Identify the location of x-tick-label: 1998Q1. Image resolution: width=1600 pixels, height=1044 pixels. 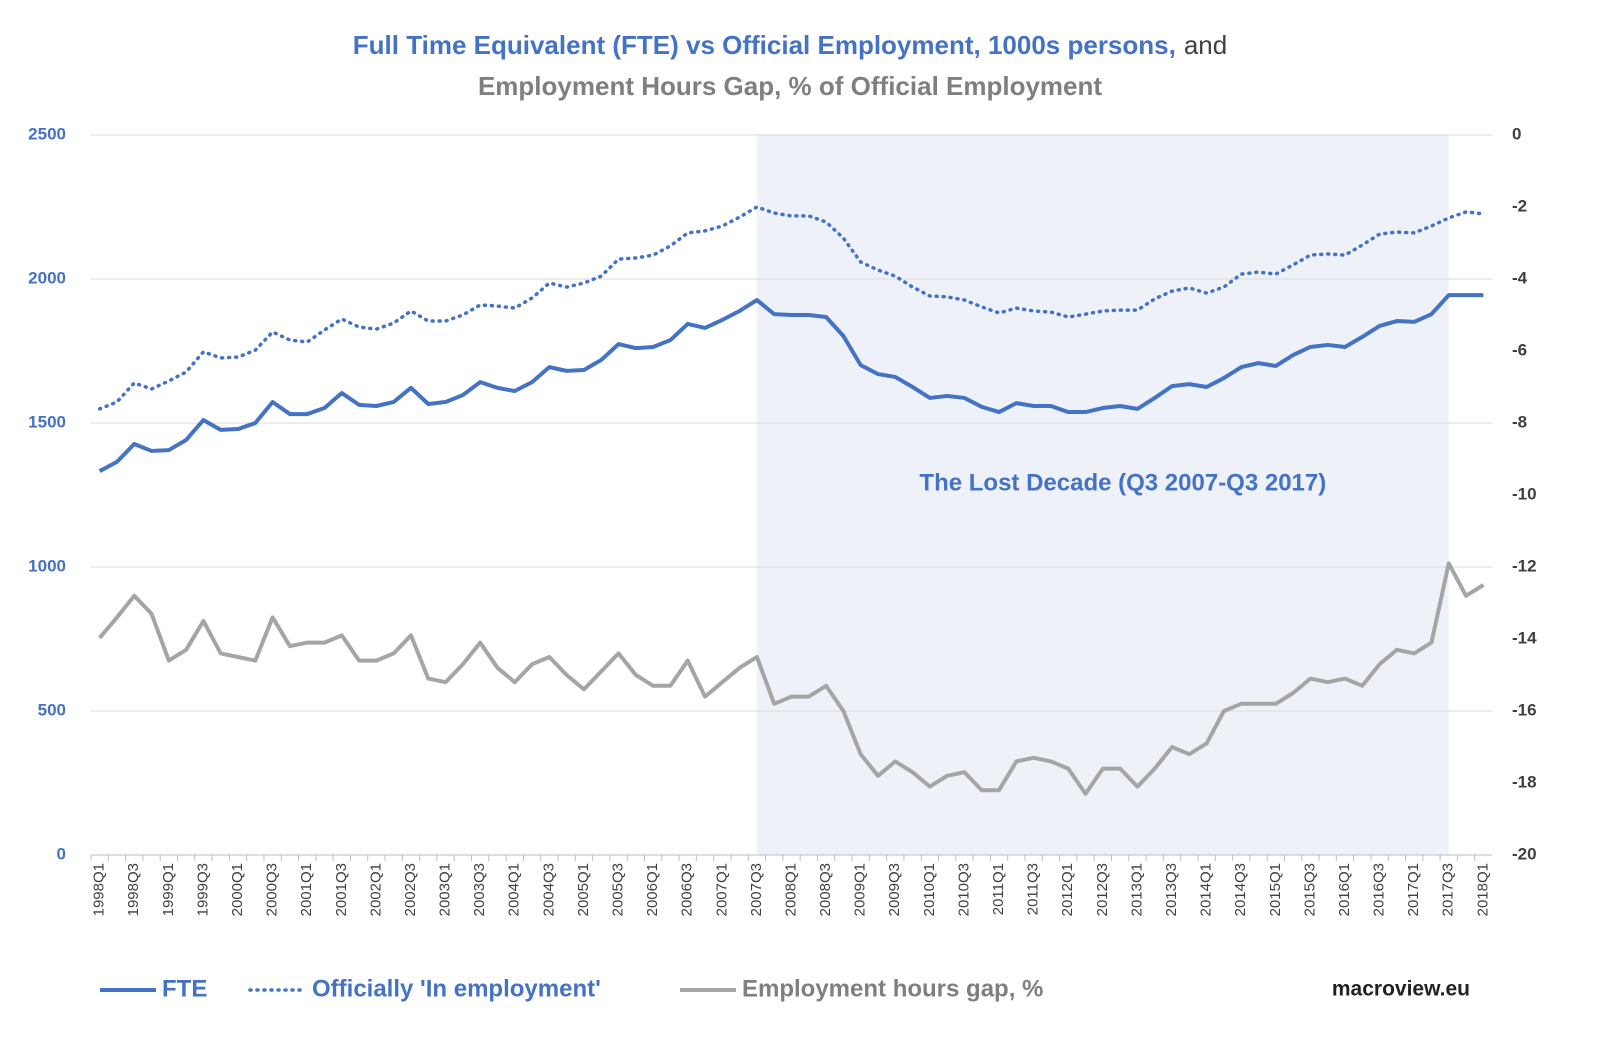
(99, 889).